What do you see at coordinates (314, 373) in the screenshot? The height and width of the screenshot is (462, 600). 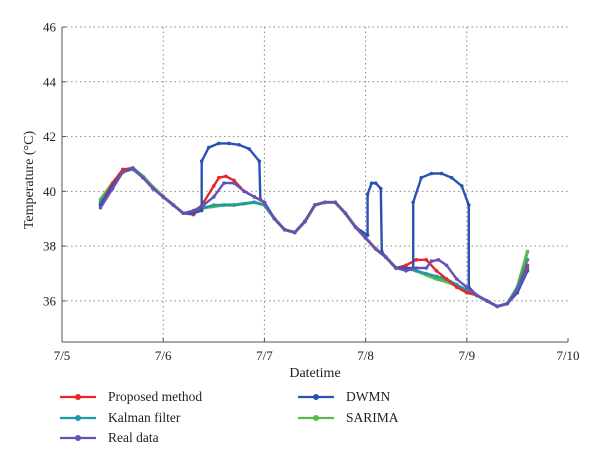 I see `x-axis-label: Datetime` at bounding box center [314, 373].